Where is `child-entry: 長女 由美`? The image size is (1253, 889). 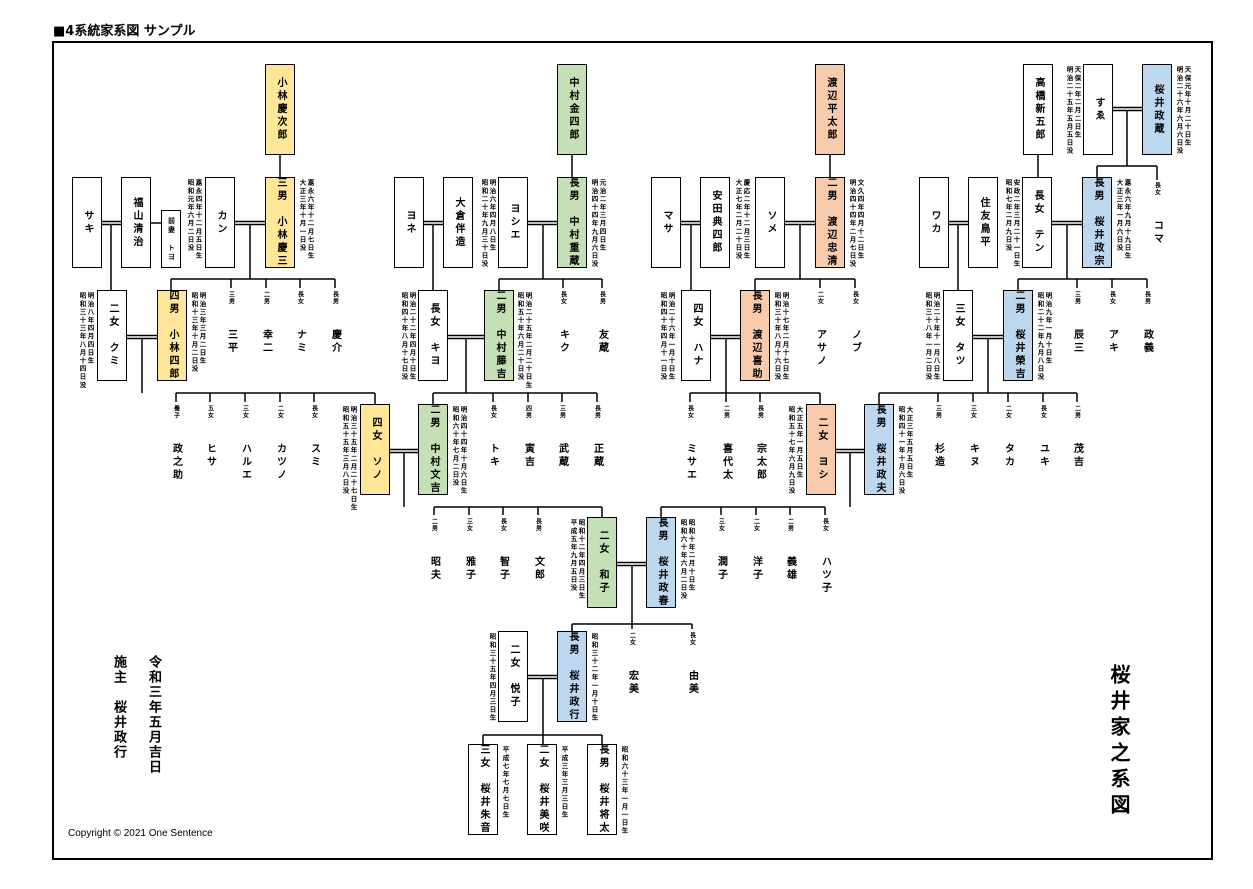 child-entry: 長女 由美 is located at coordinates (692, 664).